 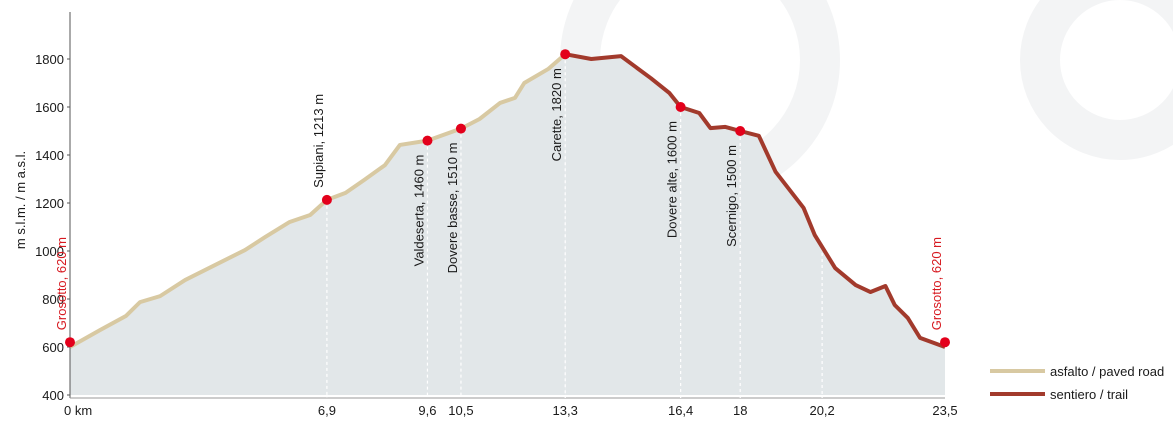 What do you see at coordinates (672, 179) in the screenshot?
I see `marker-label: Dovere alte, 1600 m` at bounding box center [672, 179].